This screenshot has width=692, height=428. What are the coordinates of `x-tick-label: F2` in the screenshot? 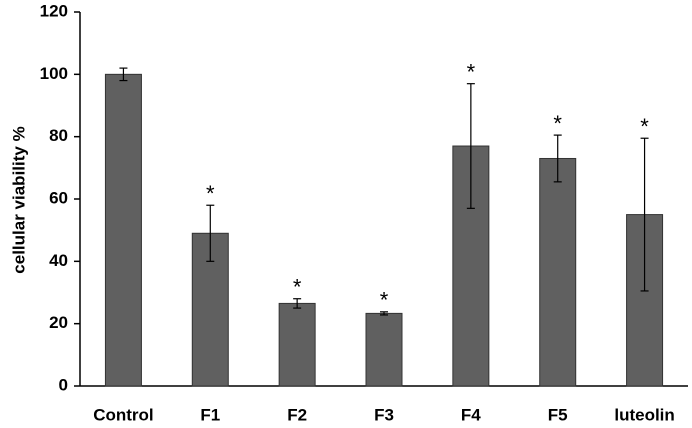 It's located at (297, 414).